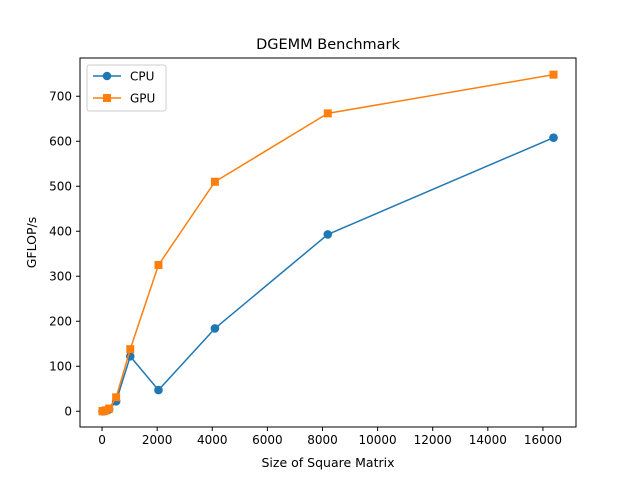  What do you see at coordinates (102, 440) in the screenshot?
I see `x-tick-label: 0` at bounding box center [102, 440].